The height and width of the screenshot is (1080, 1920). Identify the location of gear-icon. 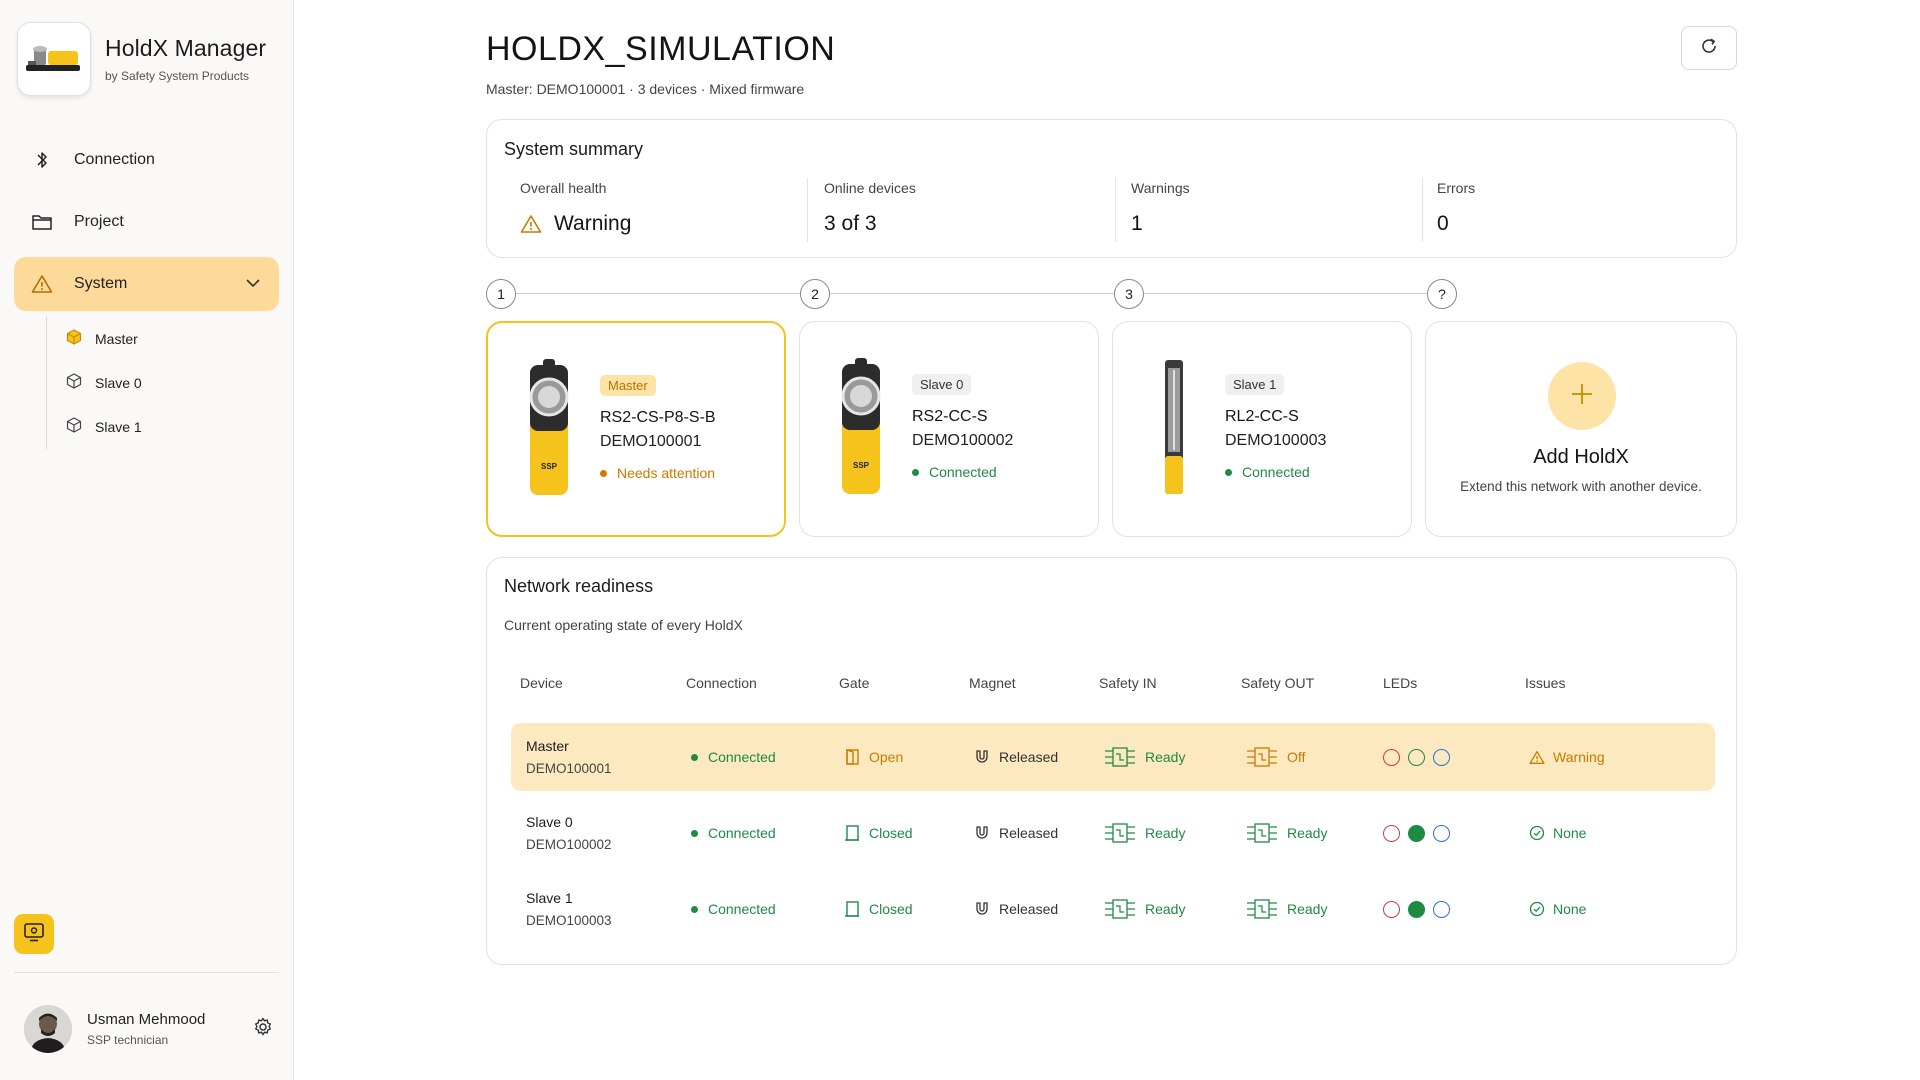
(263, 1029).